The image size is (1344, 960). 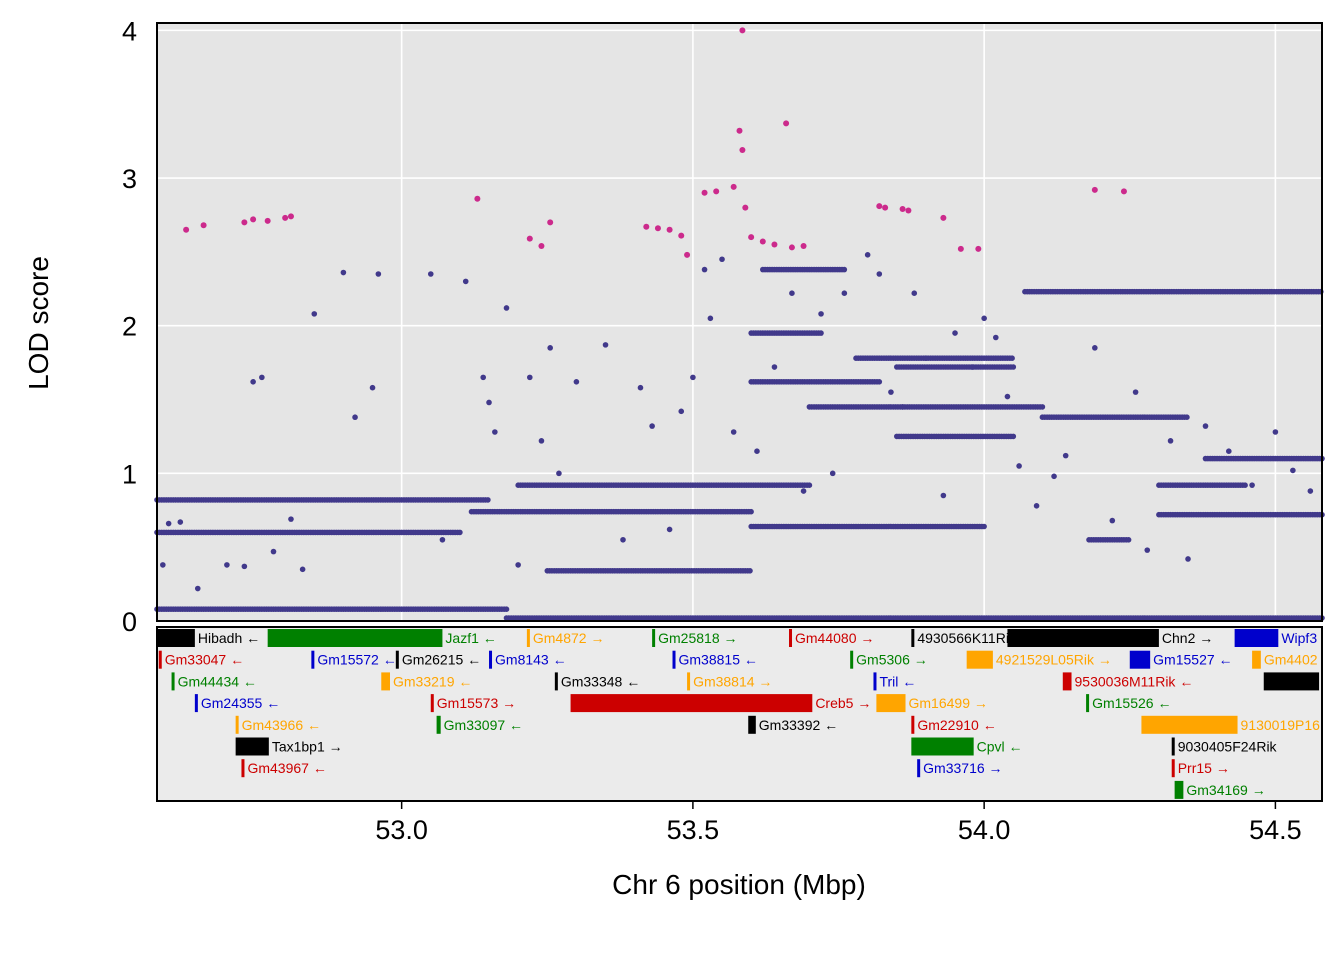 I want to click on gene-label: Chn2 →, so click(x=1187, y=638).